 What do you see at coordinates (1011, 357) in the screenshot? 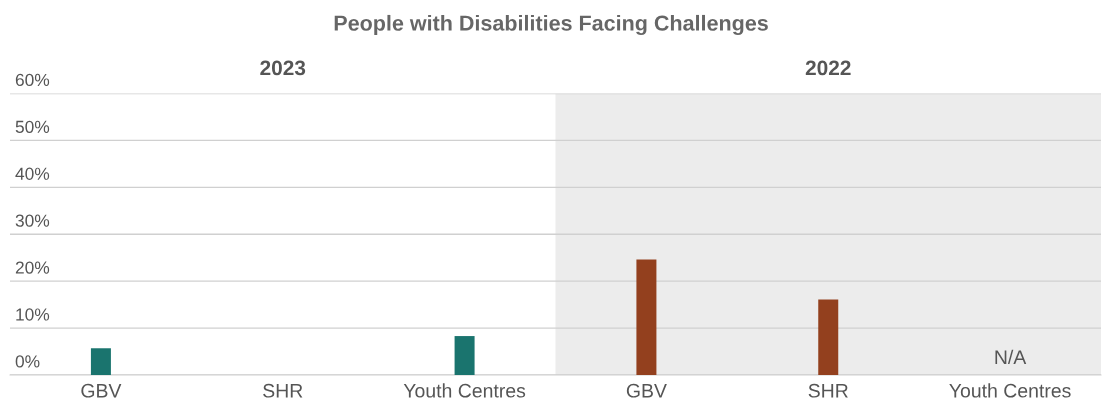
I see `text: N/A` at bounding box center [1011, 357].